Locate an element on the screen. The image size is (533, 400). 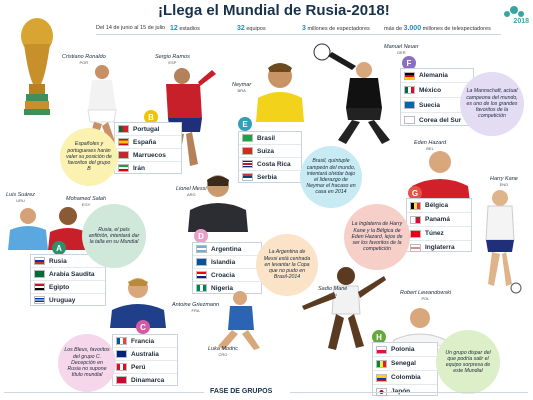
group-badge-C: C is located at coordinates (143, 327).